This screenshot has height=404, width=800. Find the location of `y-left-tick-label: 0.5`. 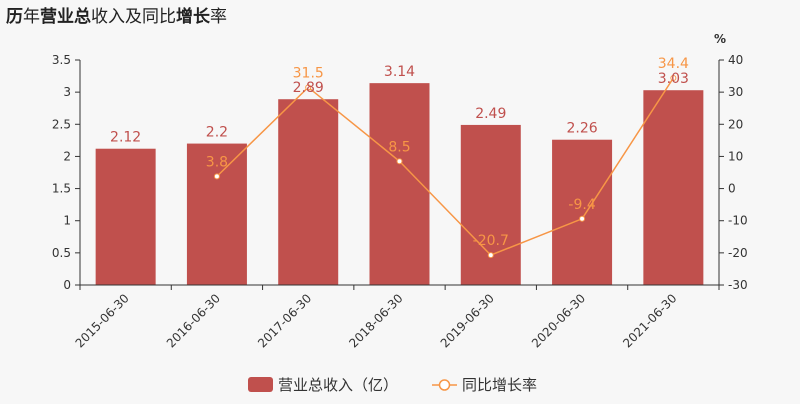

y-left-tick-label: 0.5 is located at coordinates (61, 253).